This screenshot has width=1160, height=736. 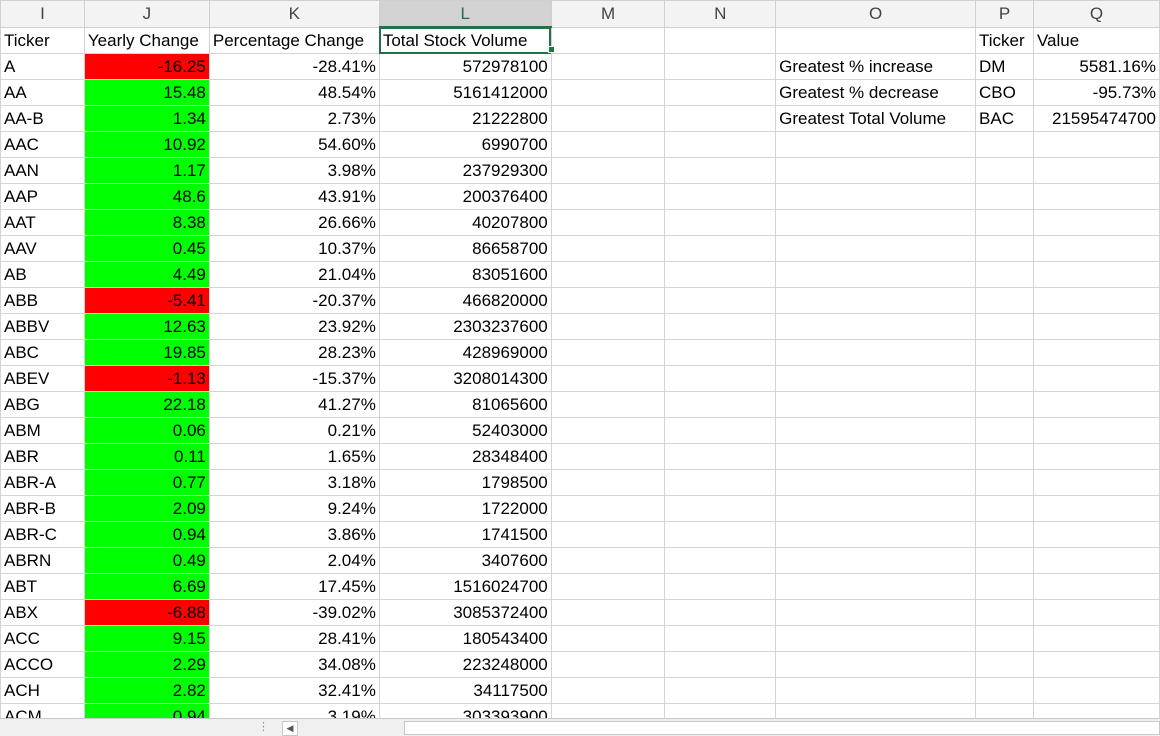 What do you see at coordinates (294, 690) in the screenshot?
I see `cell-percentage-change: 32.41%` at bounding box center [294, 690].